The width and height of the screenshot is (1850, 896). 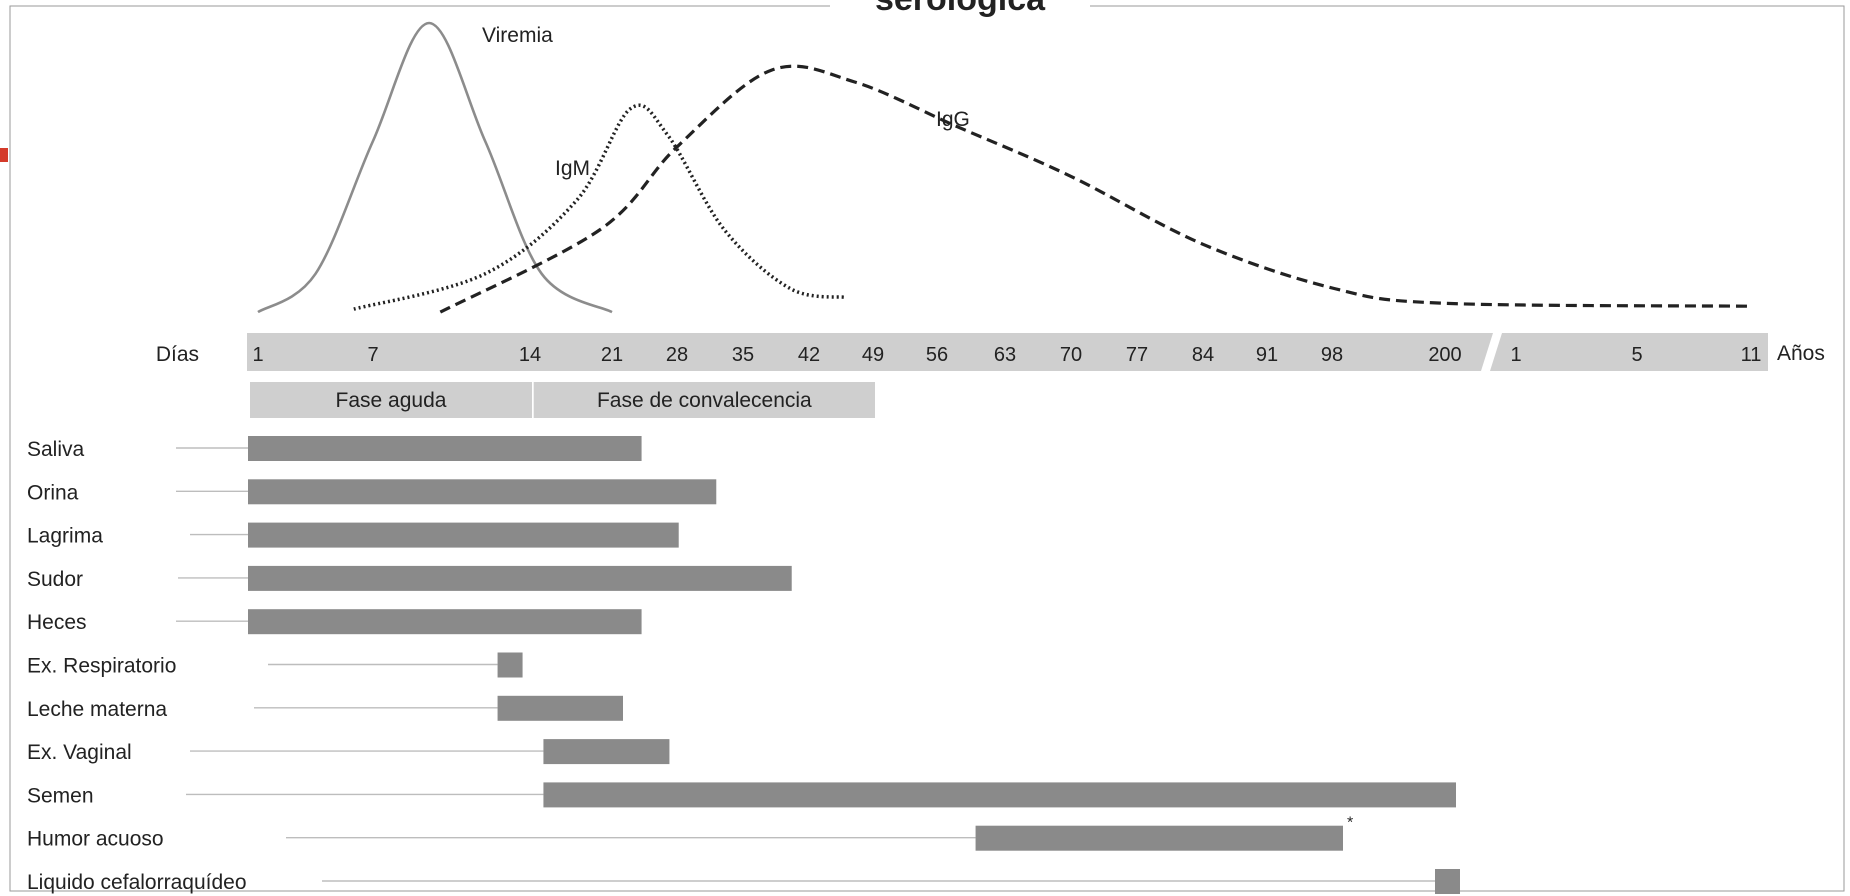 What do you see at coordinates (1350, 823) in the screenshot?
I see `row-marker: *` at bounding box center [1350, 823].